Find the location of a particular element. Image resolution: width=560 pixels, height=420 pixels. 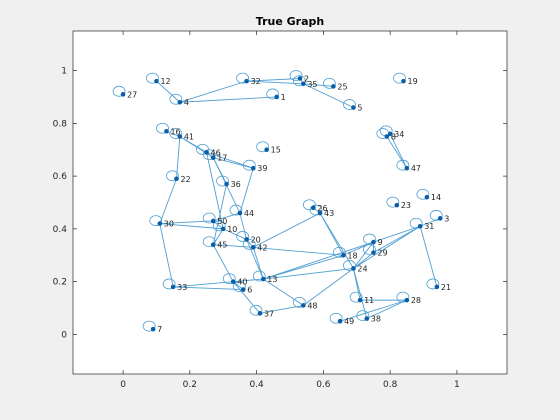

node-label: 1 is located at coordinates (283, 97).